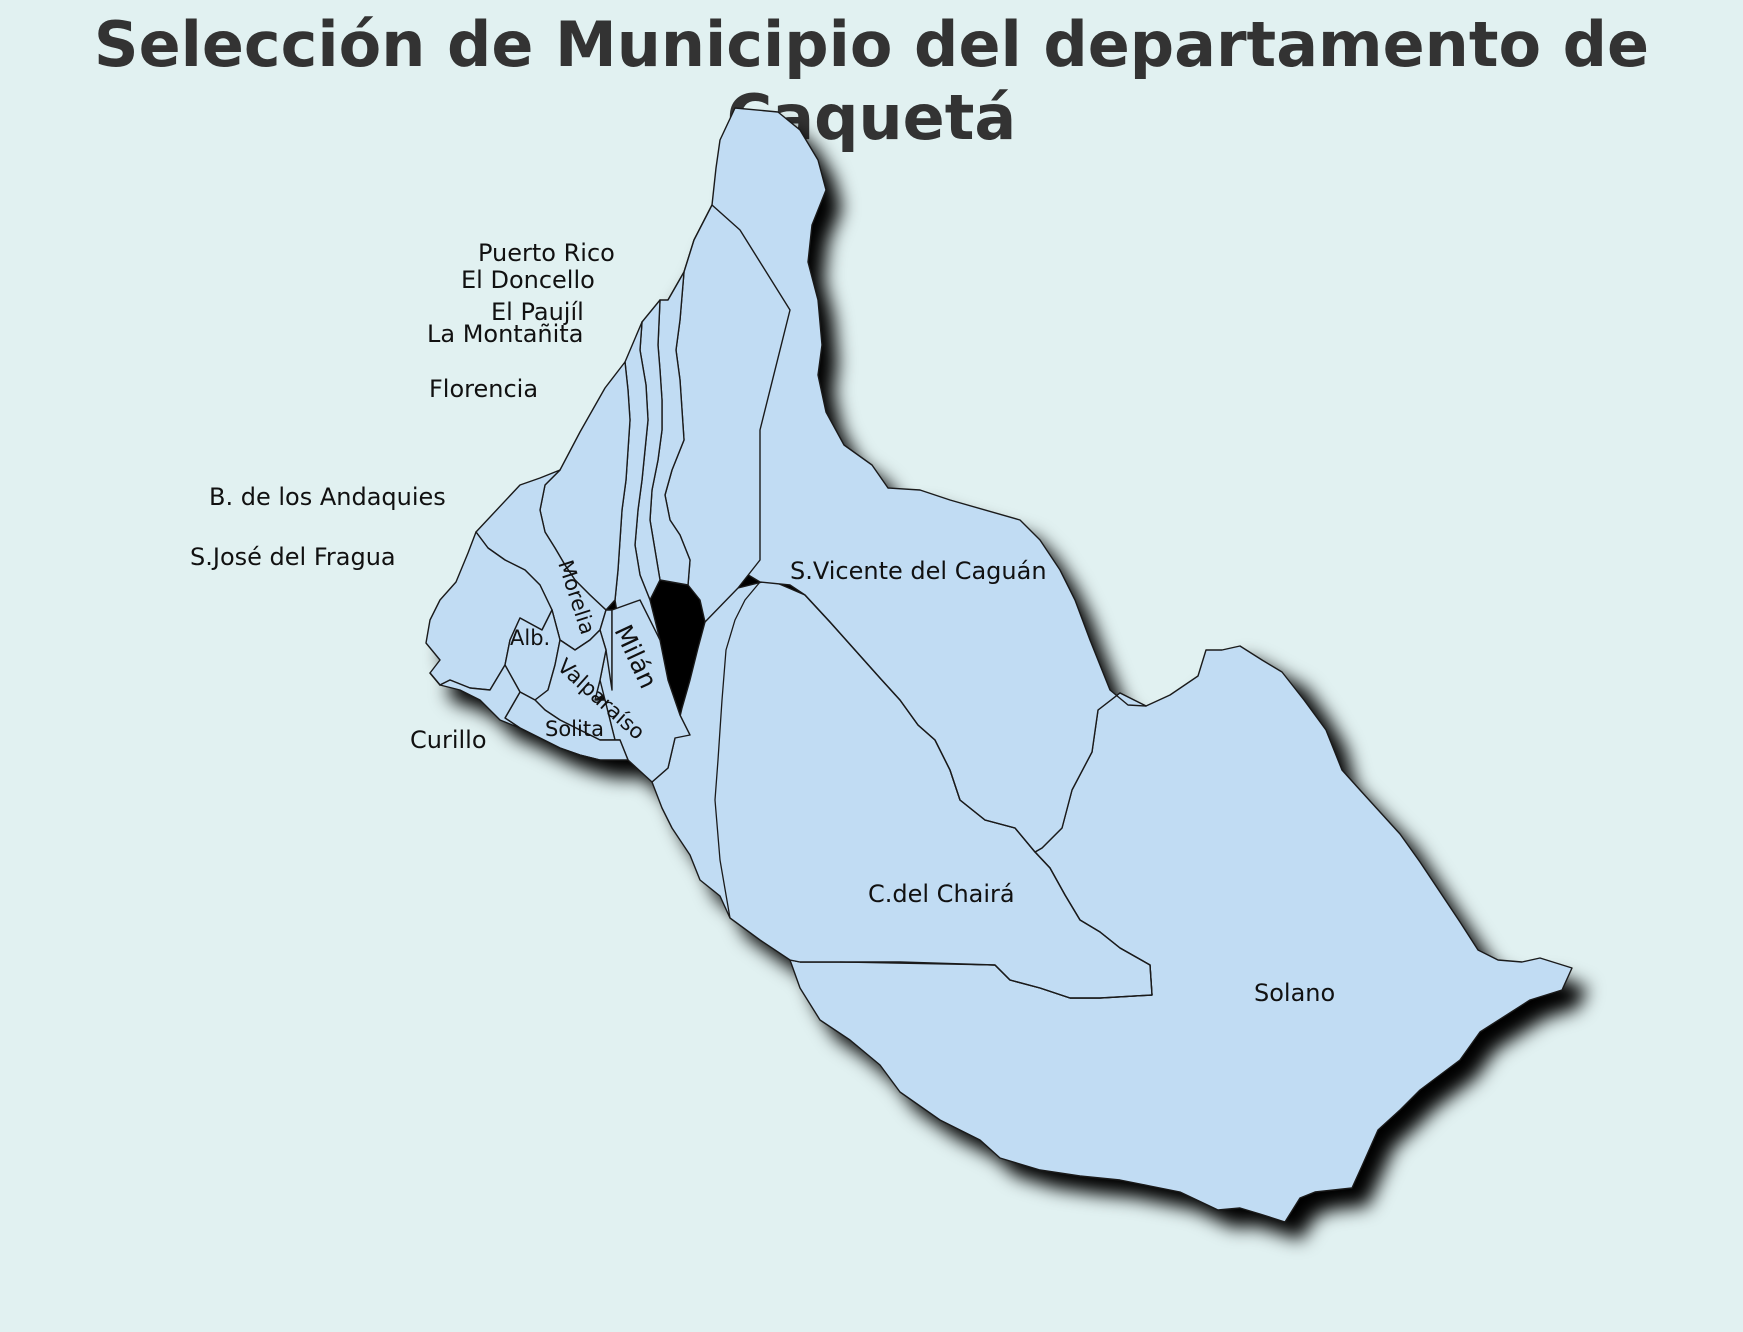 This screenshot has width=1743, height=1332. What do you see at coordinates (941, 894) in the screenshot?
I see `label-cartagena-chaira: C.del Chairá` at bounding box center [941, 894].